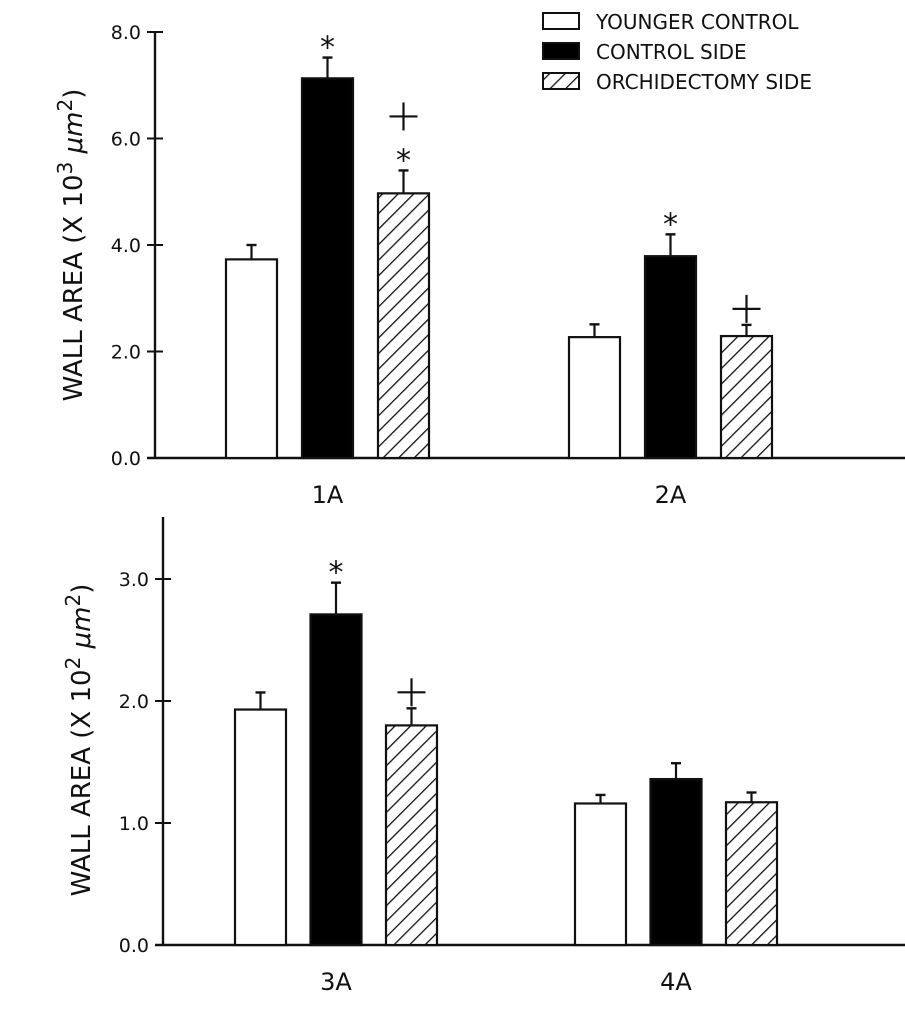 The width and height of the screenshot is (905, 1022). I want to click on legend-label: ORCHIDECTOMY SIDE, so click(704, 82).